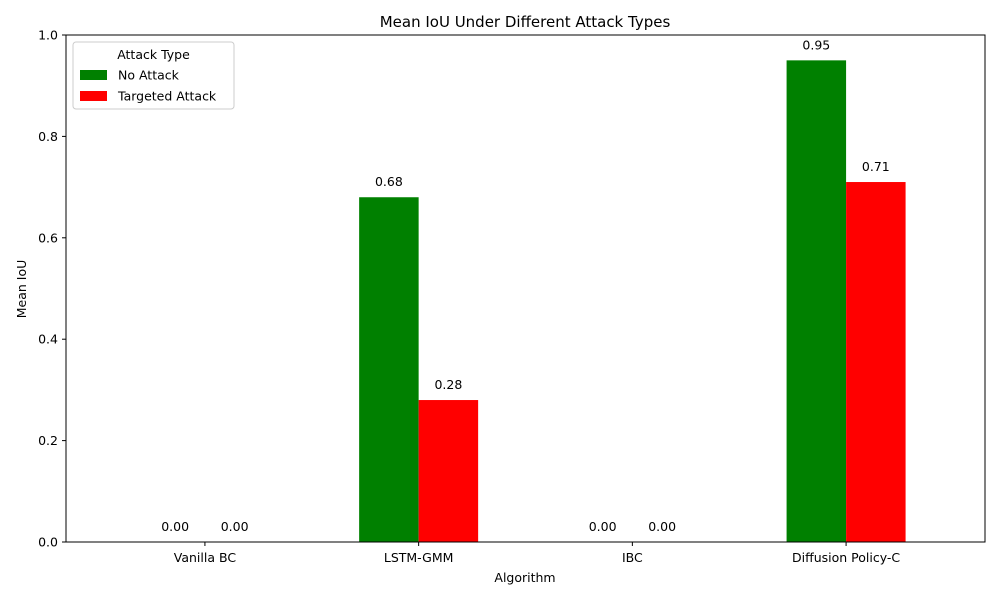 This screenshot has height=600, width=1000. I want to click on legend: Attack Type No Attack Targeted Attack, so click(153, 75).